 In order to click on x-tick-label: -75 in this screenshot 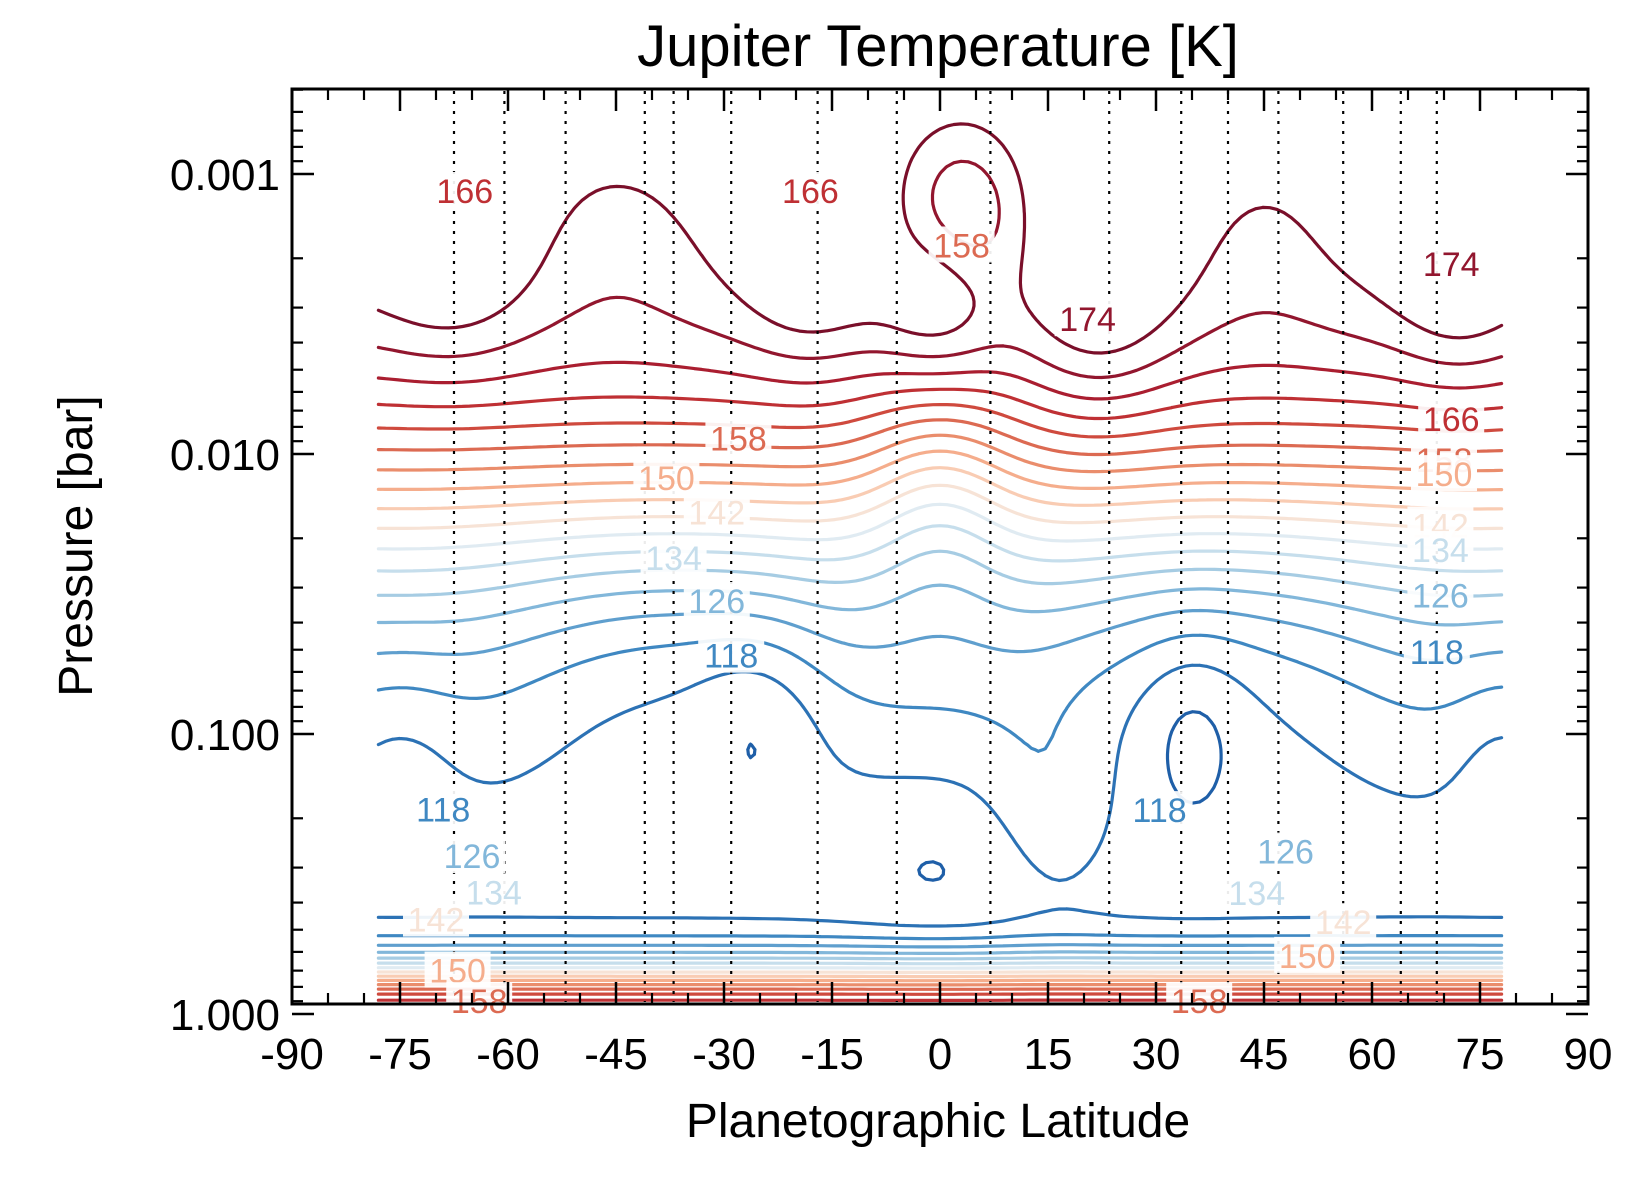, I will do `click(400, 1054)`.